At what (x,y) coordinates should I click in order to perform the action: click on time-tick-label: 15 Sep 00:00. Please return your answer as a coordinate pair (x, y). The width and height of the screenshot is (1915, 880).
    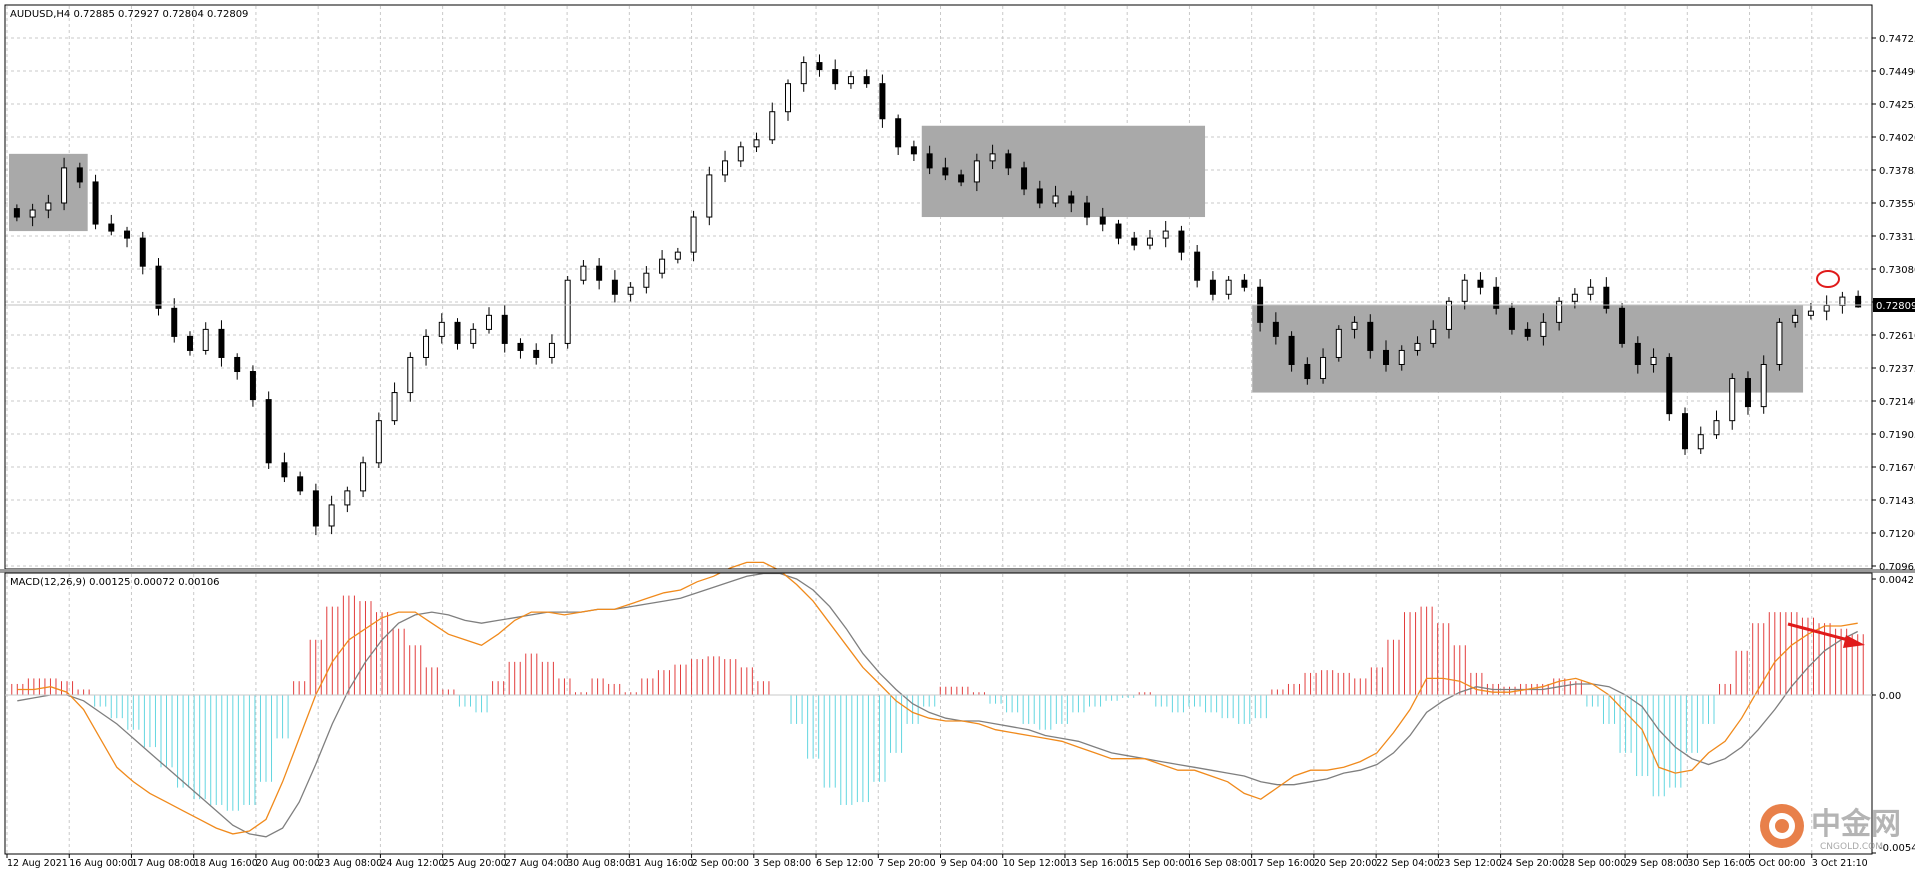
    Looking at the image, I should click on (1158, 863).